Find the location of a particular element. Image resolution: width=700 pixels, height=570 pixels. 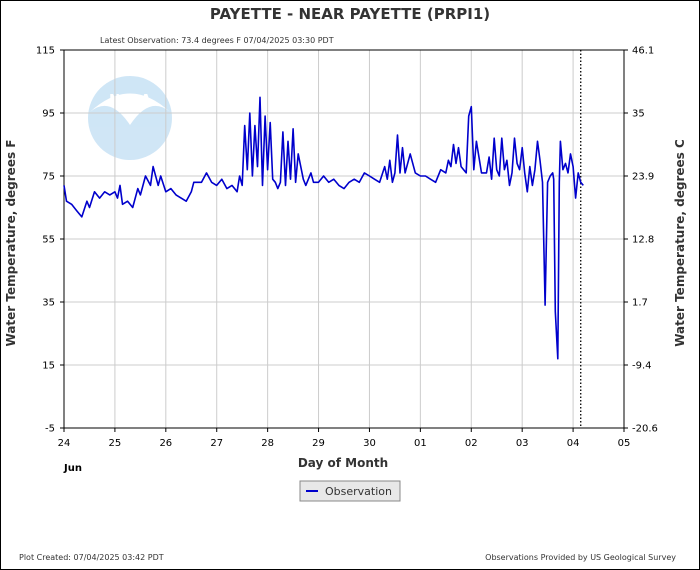

y-tick-label: 15 is located at coordinates (48, 366).